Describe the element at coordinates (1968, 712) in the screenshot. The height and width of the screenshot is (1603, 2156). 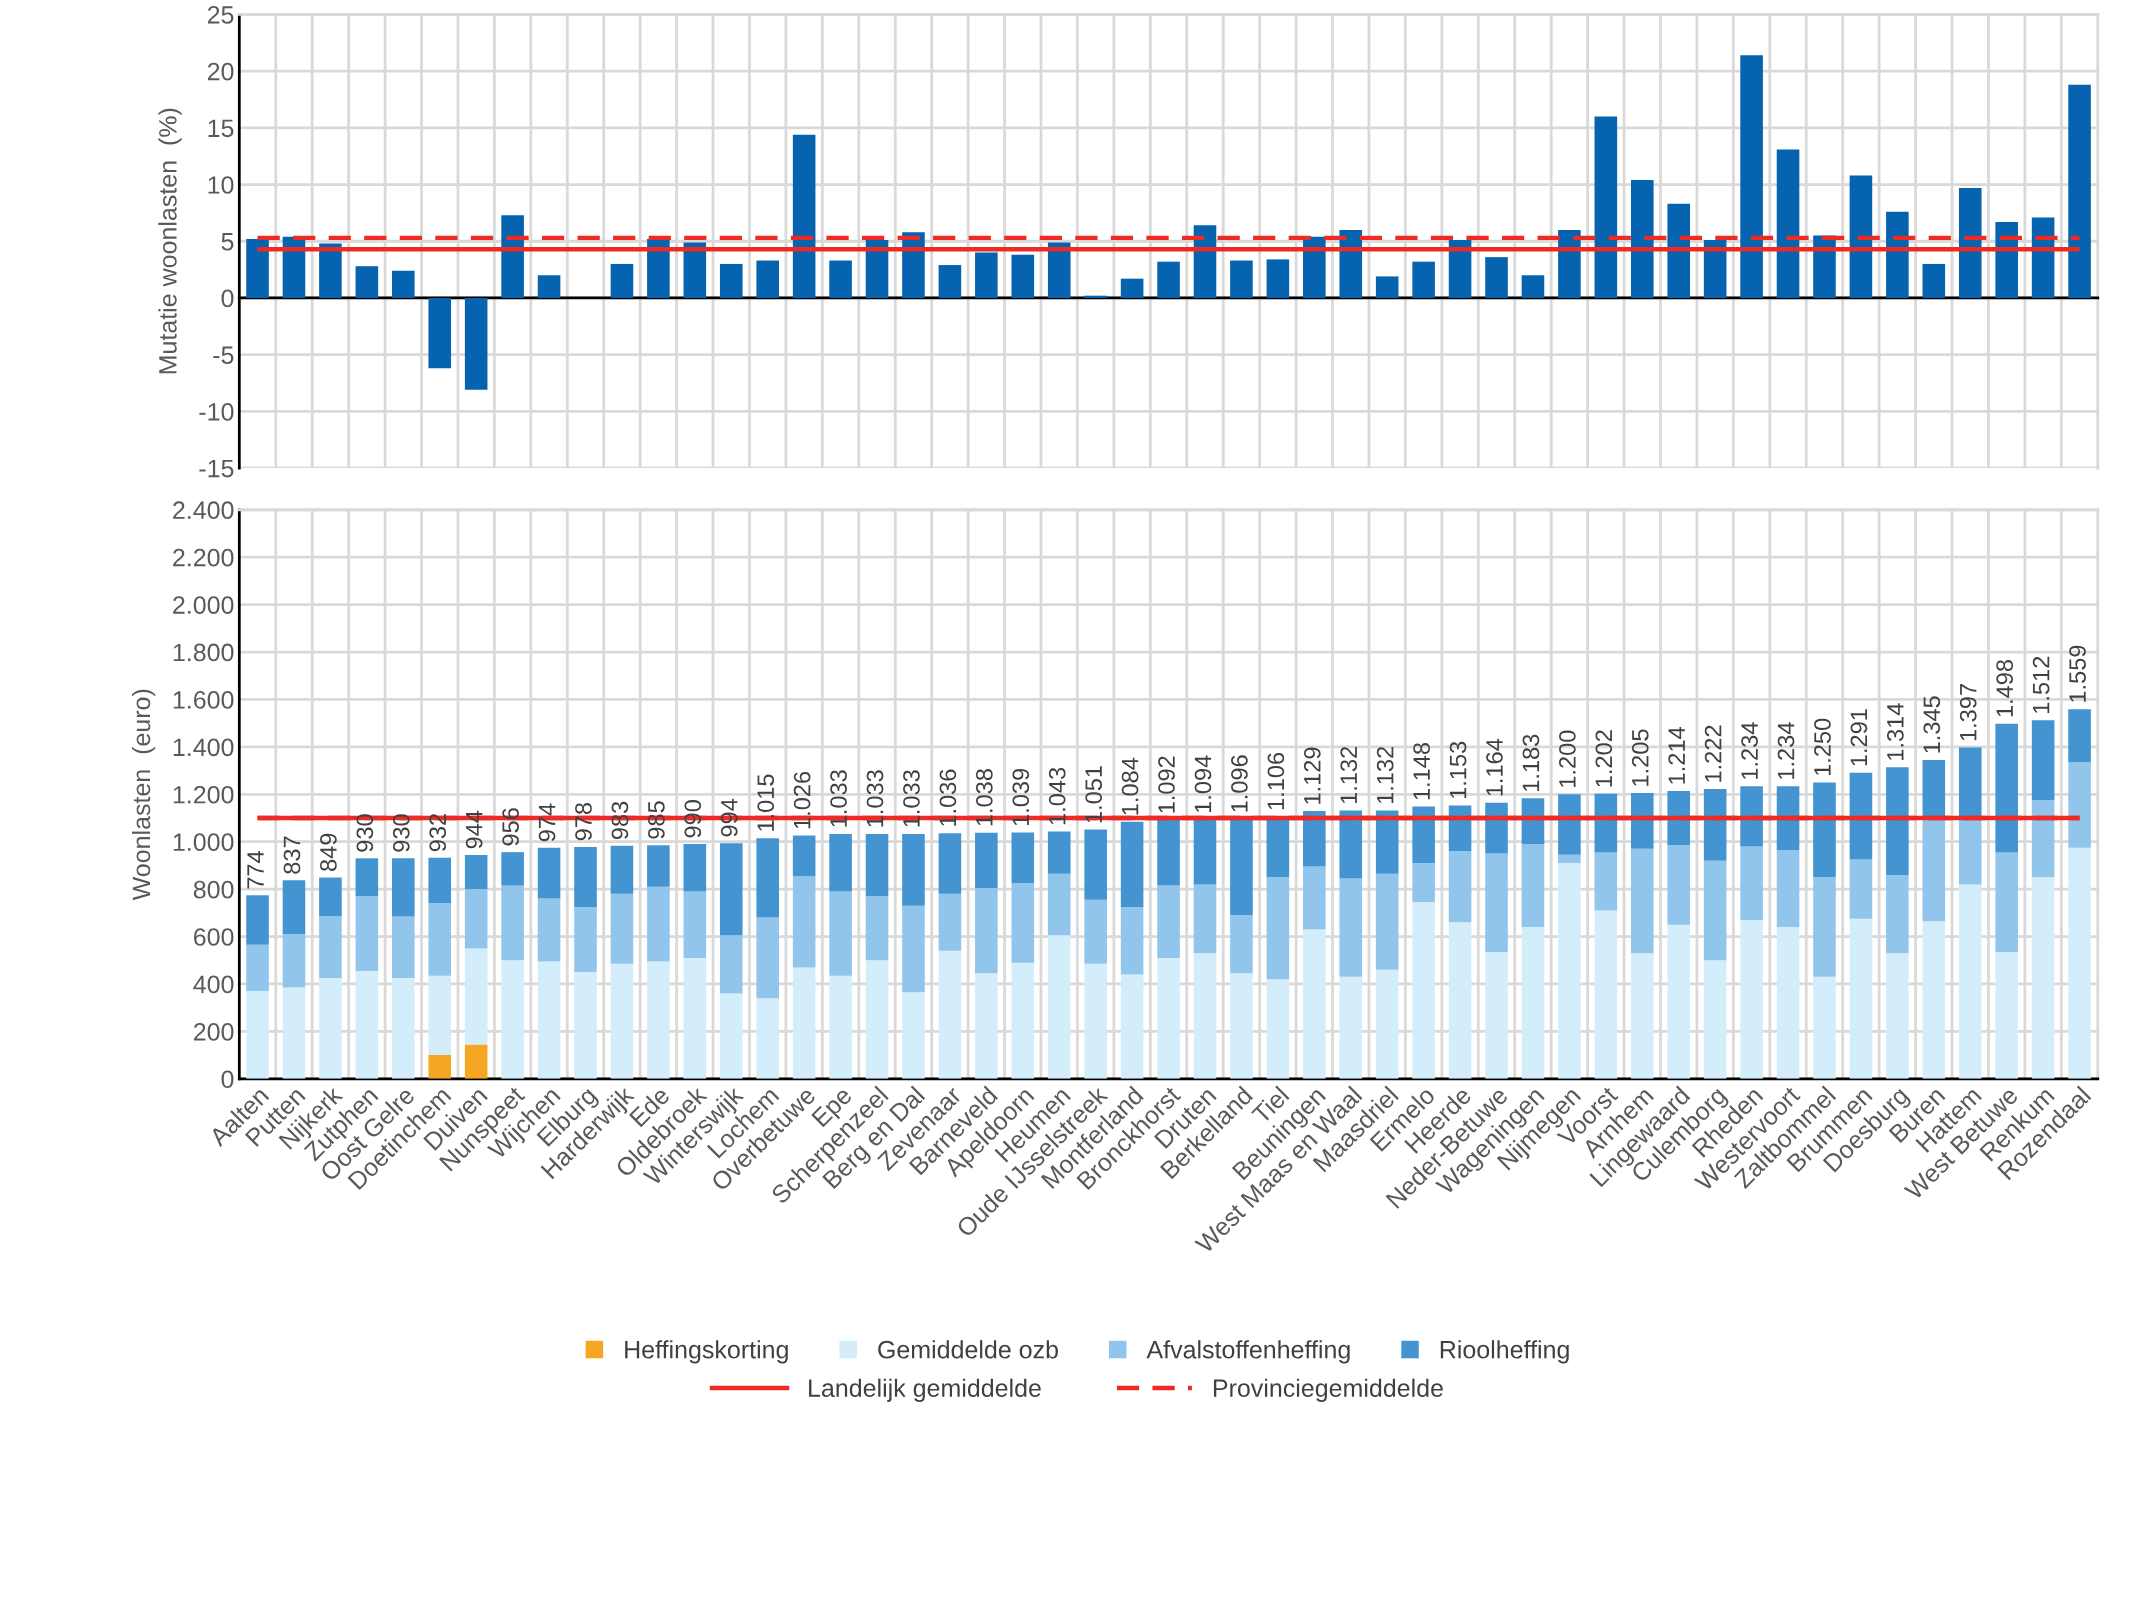
I see `total-label: 1.397` at that location.